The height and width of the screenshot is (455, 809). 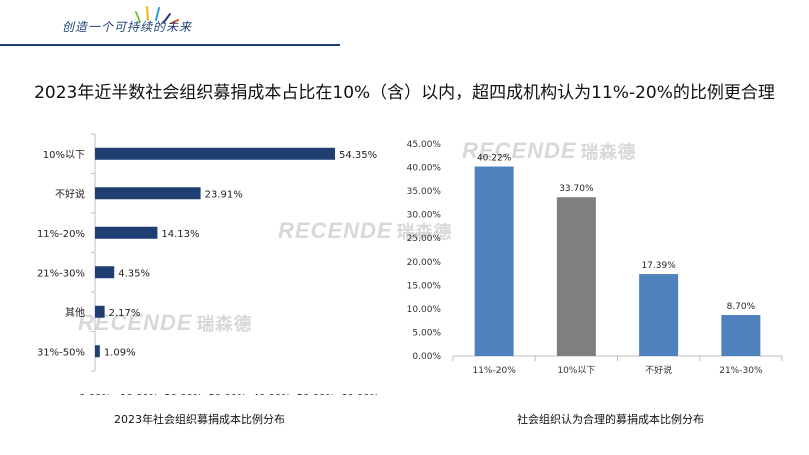 What do you see at coordinates (227, 394) in the screenshot?
I see `x-tick-label: 30.00%` at bounding box center [227, 394].